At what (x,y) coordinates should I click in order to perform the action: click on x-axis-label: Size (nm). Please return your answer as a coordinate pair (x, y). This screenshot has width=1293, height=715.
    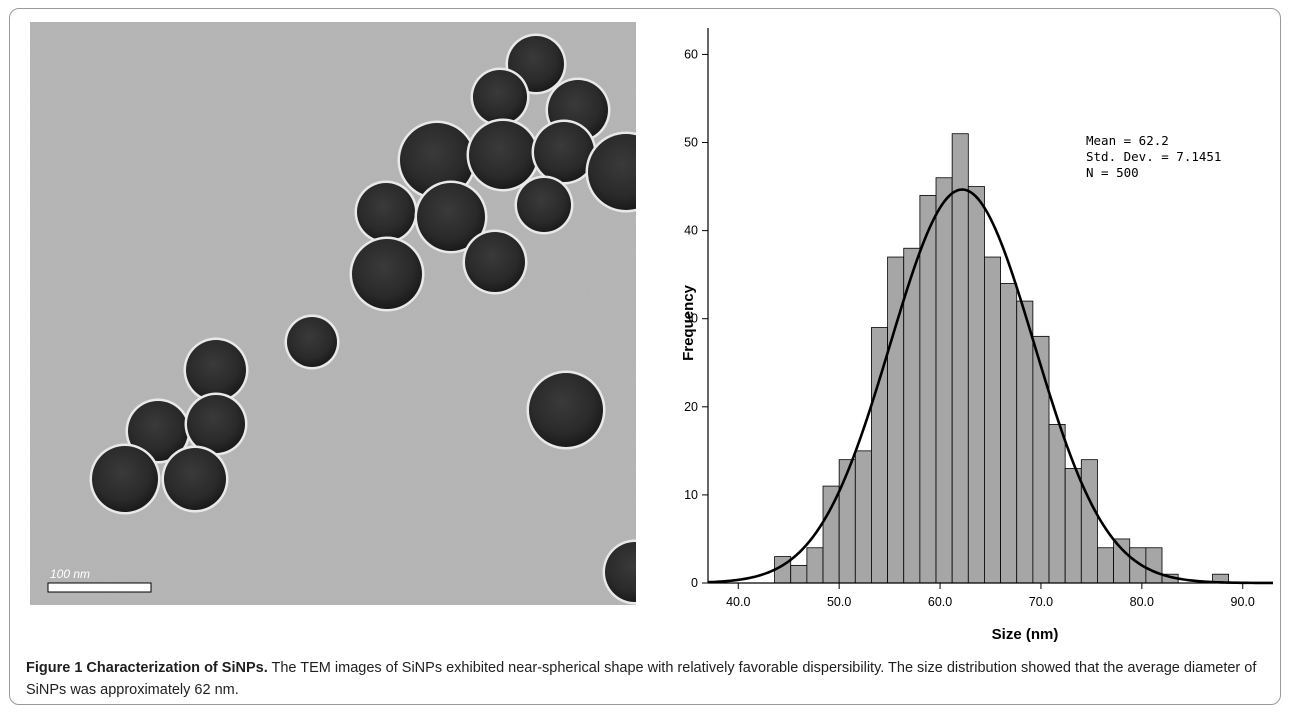
    Looking at the image, I should click on (1025, 634).